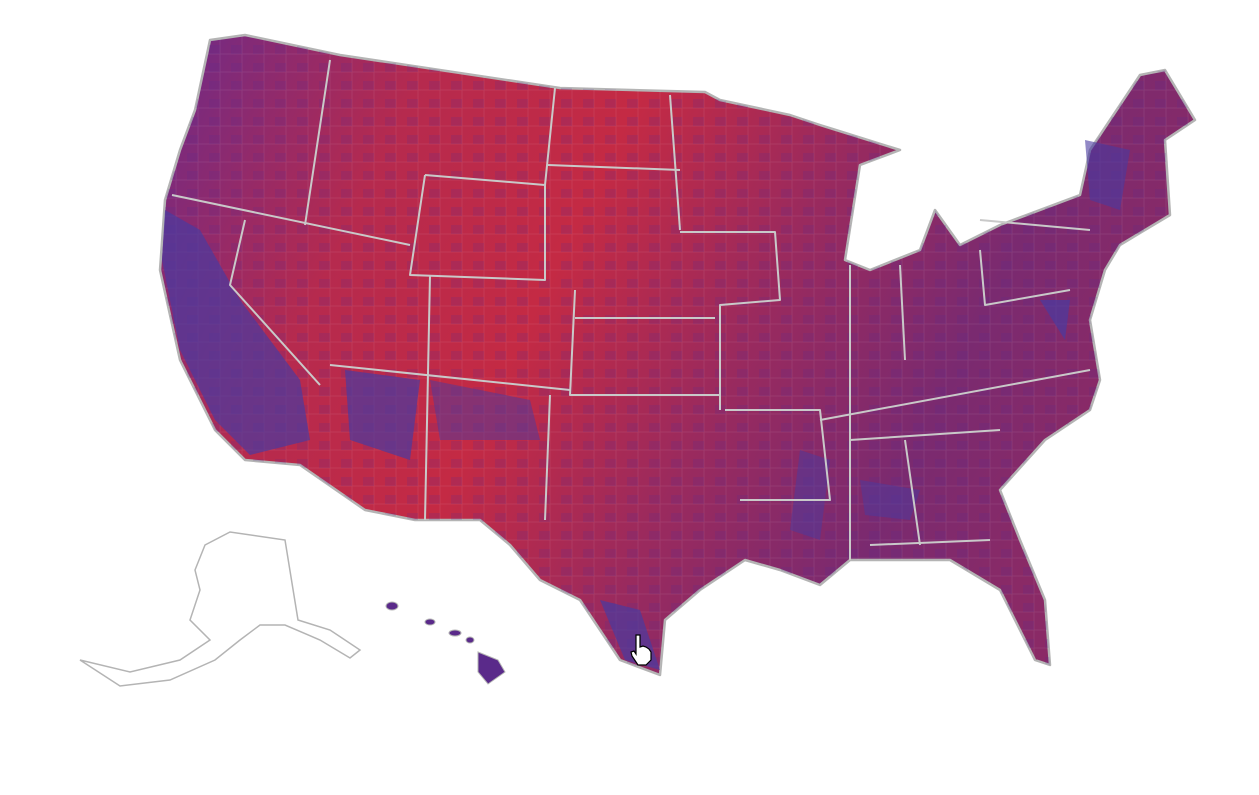 The image size is (1259, 795). I want to click on cursor, so click(641, 650).